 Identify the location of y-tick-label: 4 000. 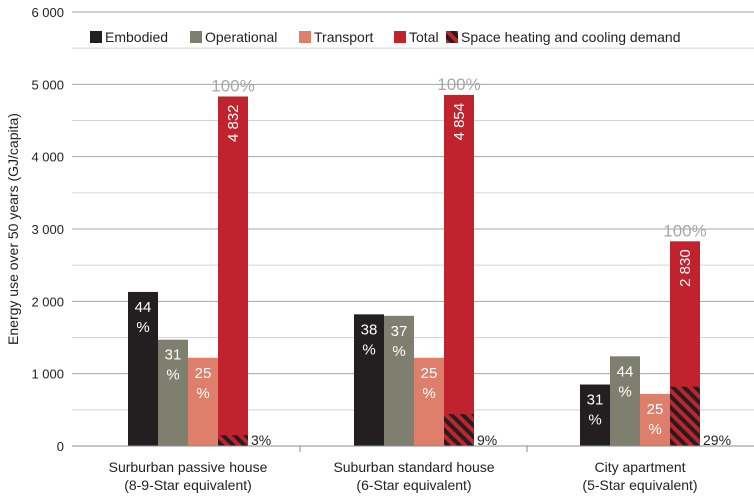
(47, 157).